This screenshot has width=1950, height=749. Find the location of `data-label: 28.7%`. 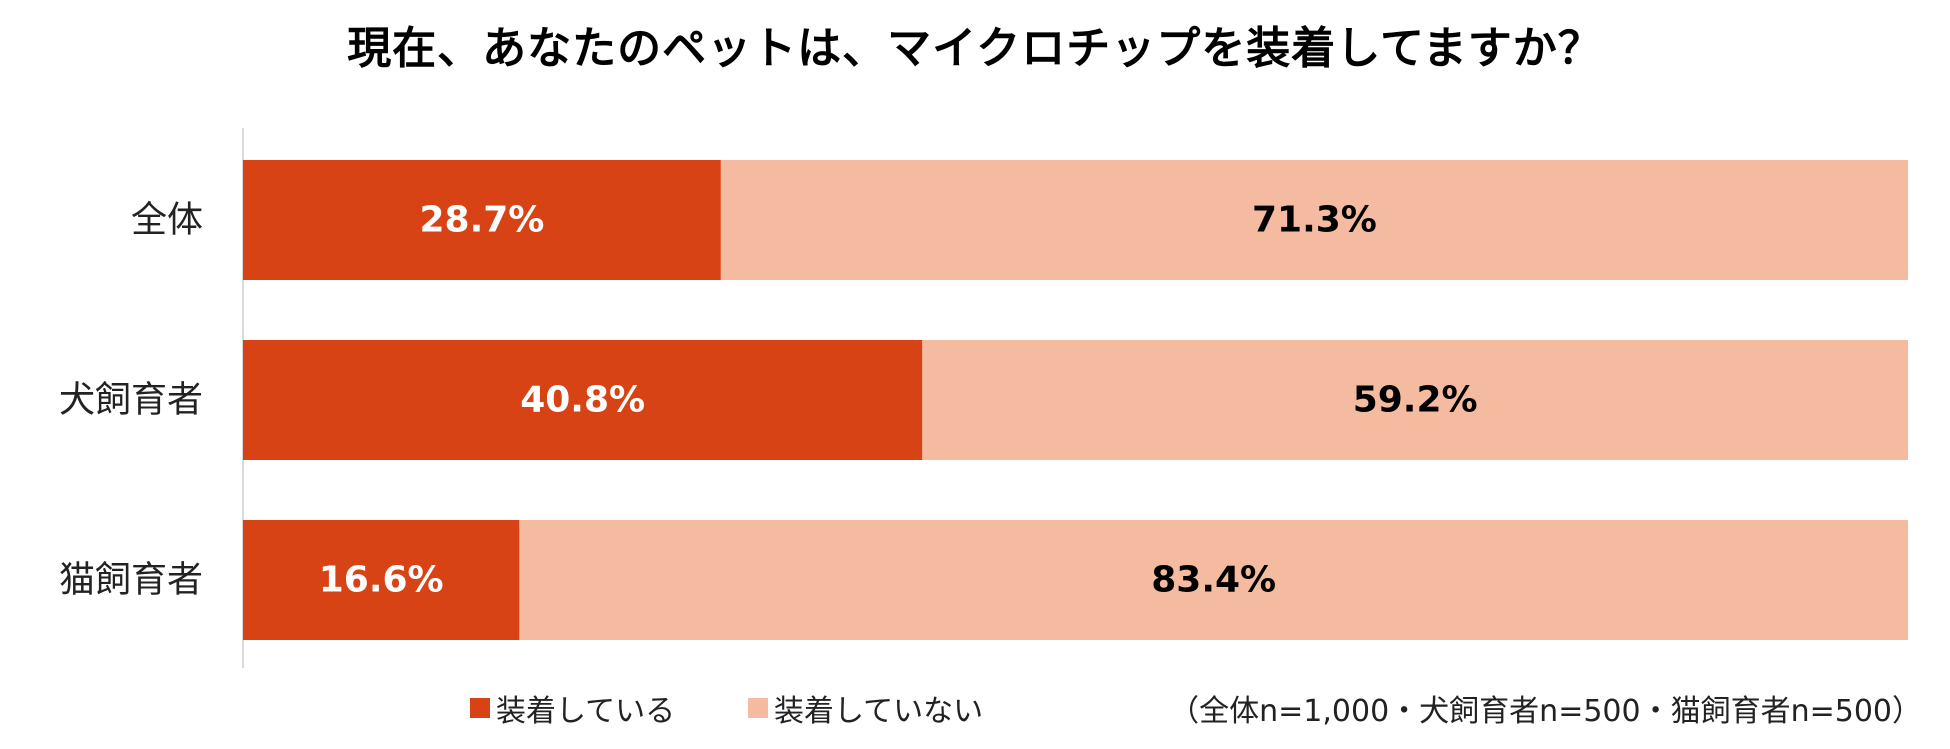

data-label: 28.7% is located at coordinates (481, 220).